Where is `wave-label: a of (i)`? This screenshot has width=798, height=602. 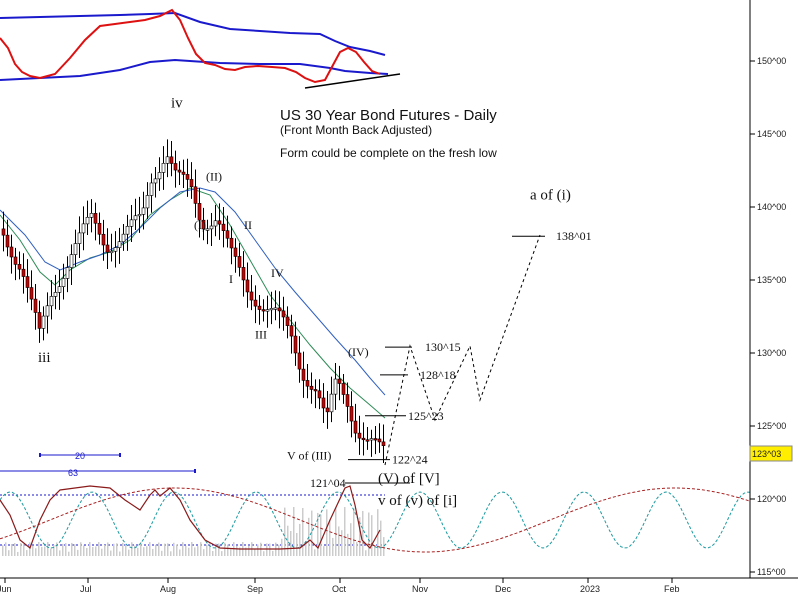 wave-label: a of (i) is located at coordinates (550, 196).